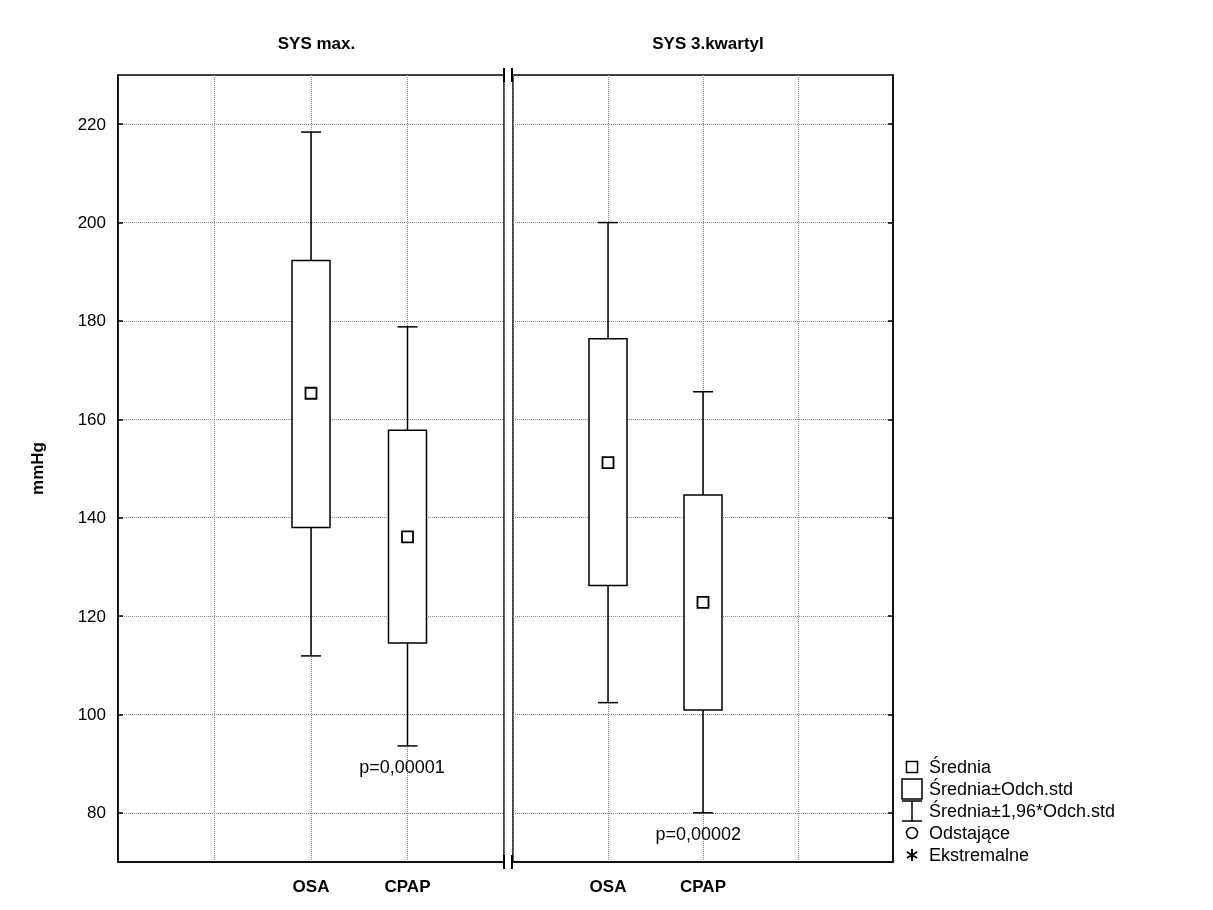 This screenshot has width=1213, height=910. Describe the element at coordinates (91, 321) in the screenshot. I see `y-tick-label: 180` at that location.